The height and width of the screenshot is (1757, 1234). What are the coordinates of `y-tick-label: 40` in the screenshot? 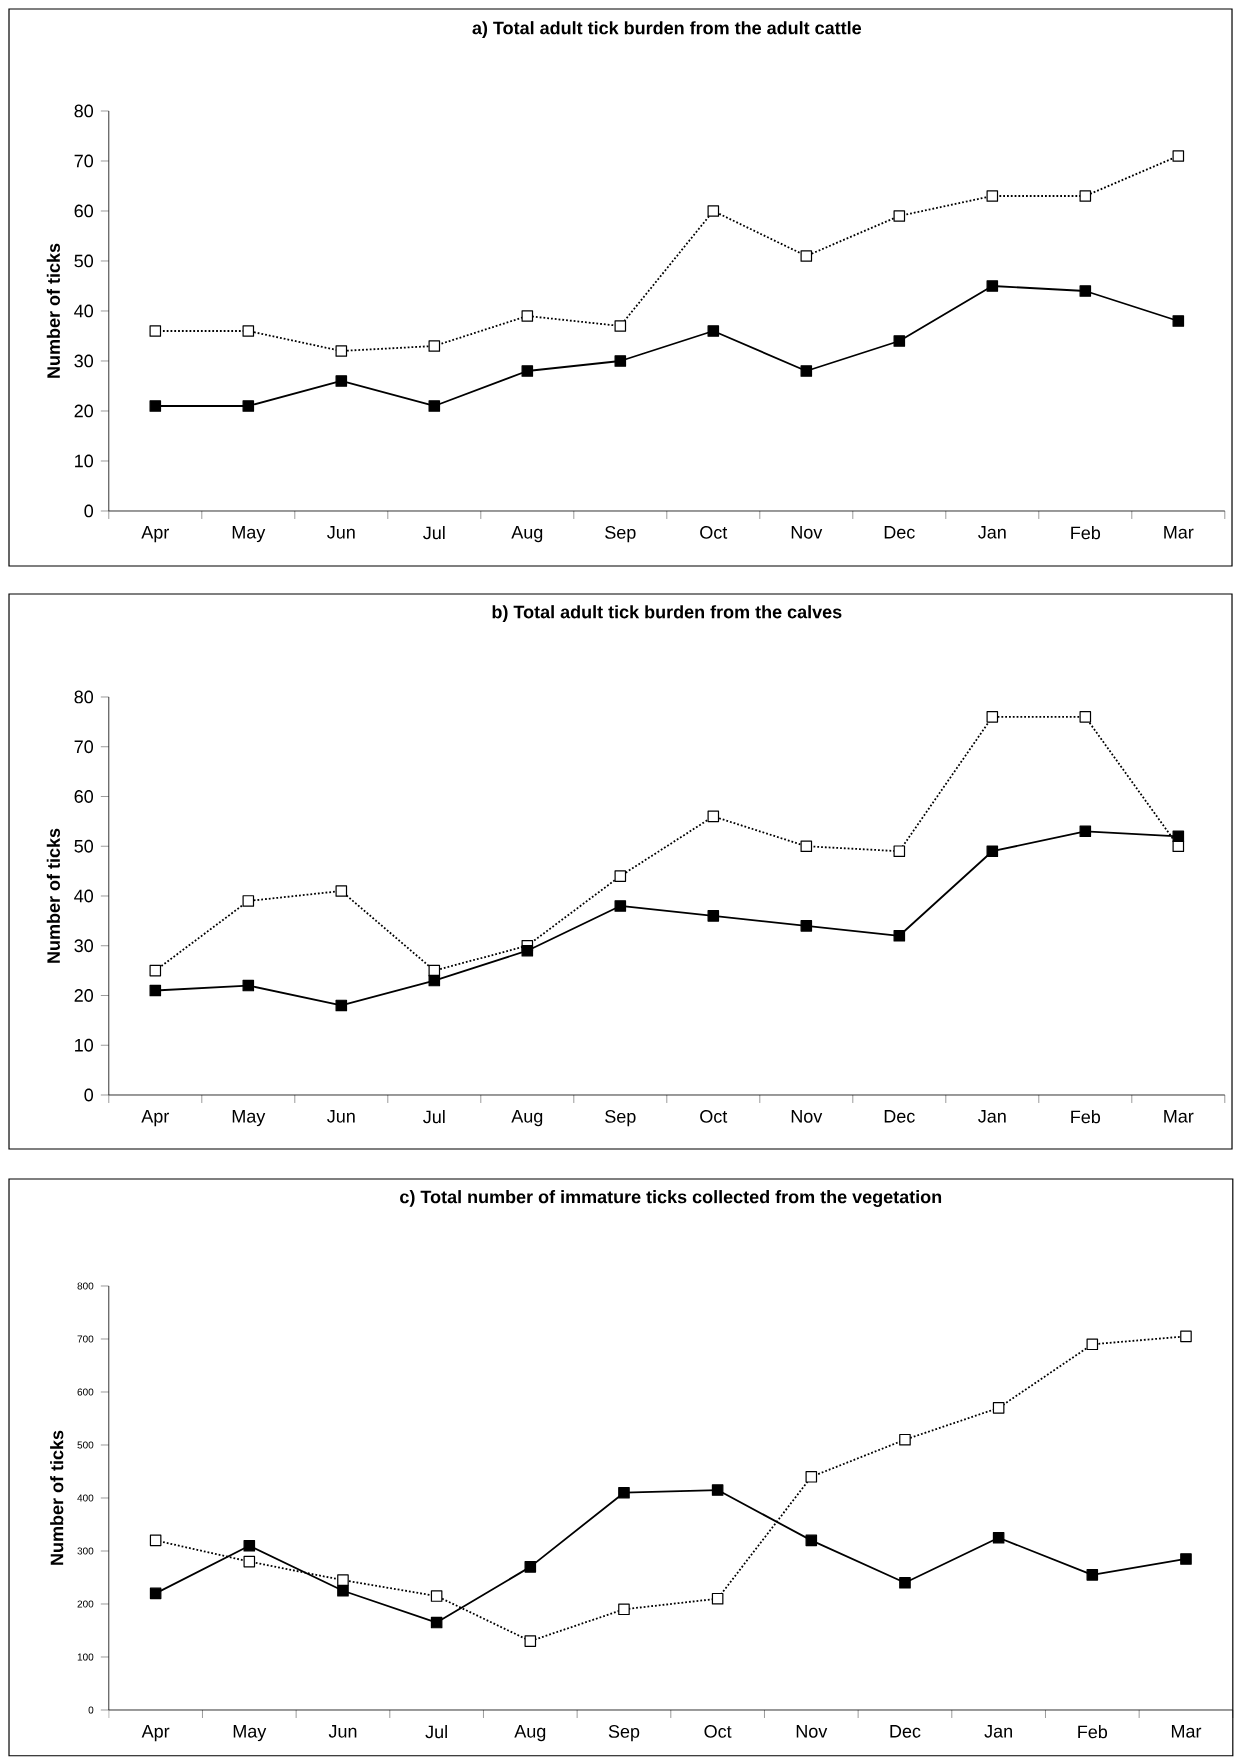 It's located at (84, 896).